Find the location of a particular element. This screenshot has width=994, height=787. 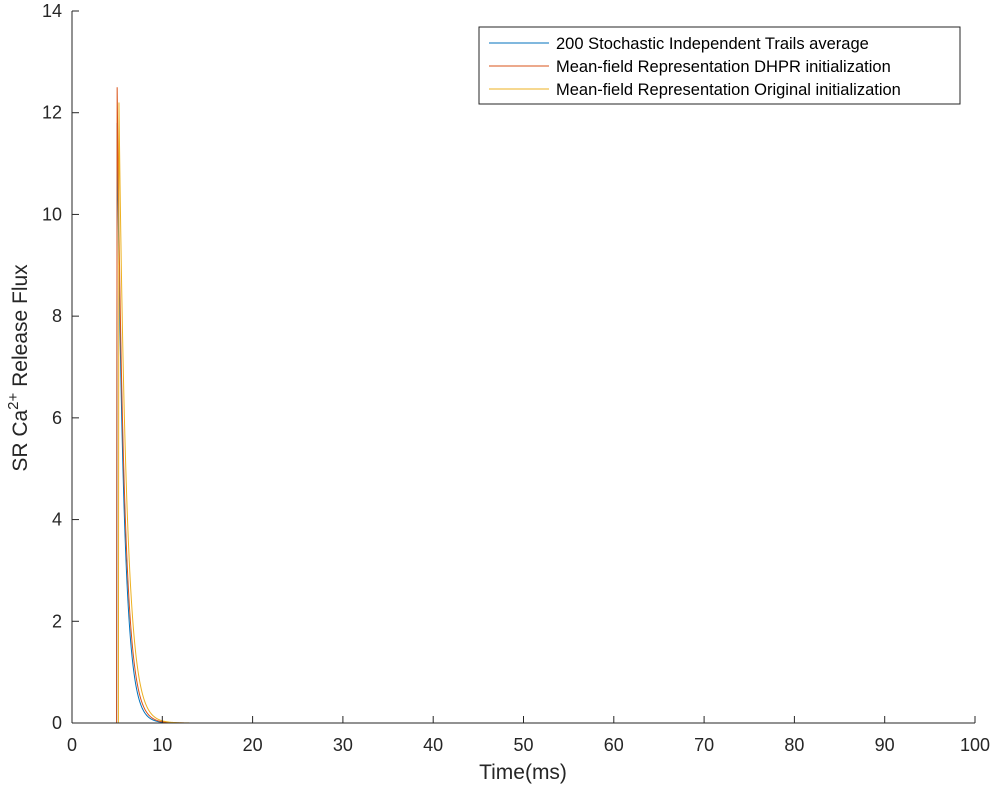

x-tick-label: 40 is located at coordinates (433, 745).